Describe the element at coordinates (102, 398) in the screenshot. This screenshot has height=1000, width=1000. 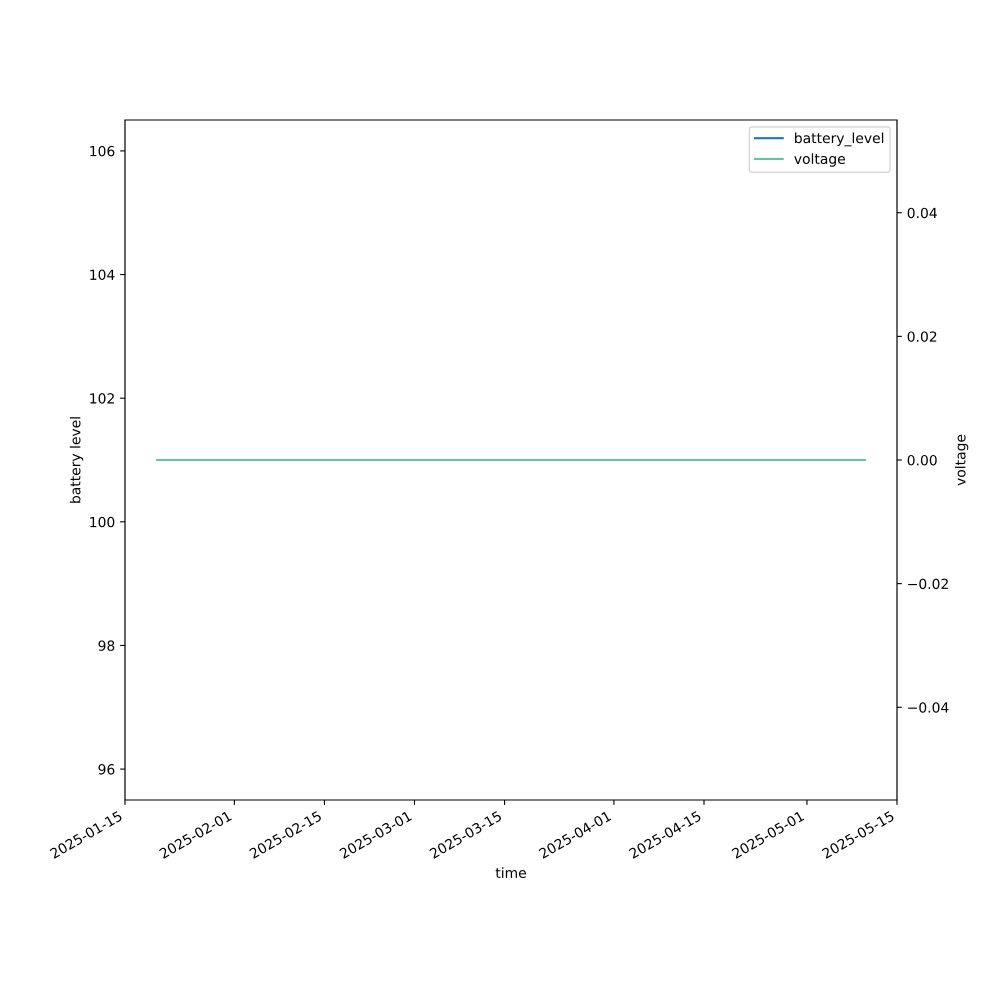
I see `y-tick-label: 102` at that location.